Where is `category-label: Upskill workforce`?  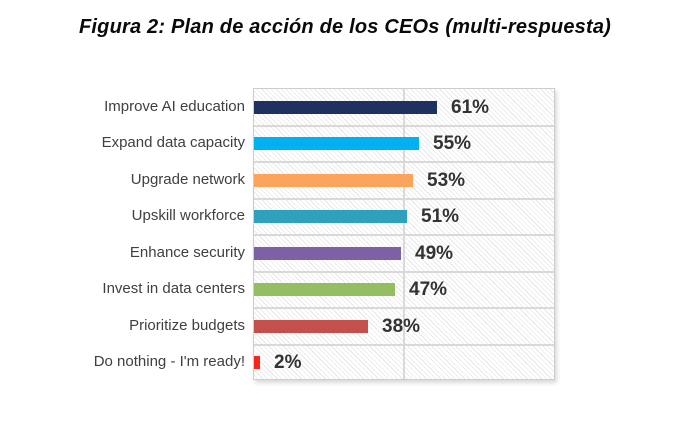 category-label: Upskill workforce is located at coordinates (188, 216).